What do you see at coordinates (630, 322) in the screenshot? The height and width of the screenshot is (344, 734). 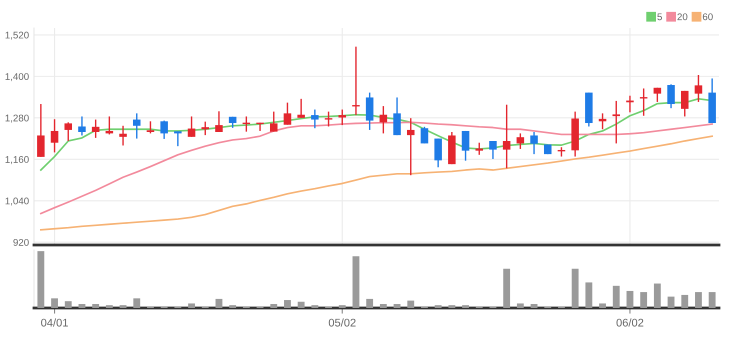 I see `x-tick-label: 06/02` at bounding box center [630, 322].